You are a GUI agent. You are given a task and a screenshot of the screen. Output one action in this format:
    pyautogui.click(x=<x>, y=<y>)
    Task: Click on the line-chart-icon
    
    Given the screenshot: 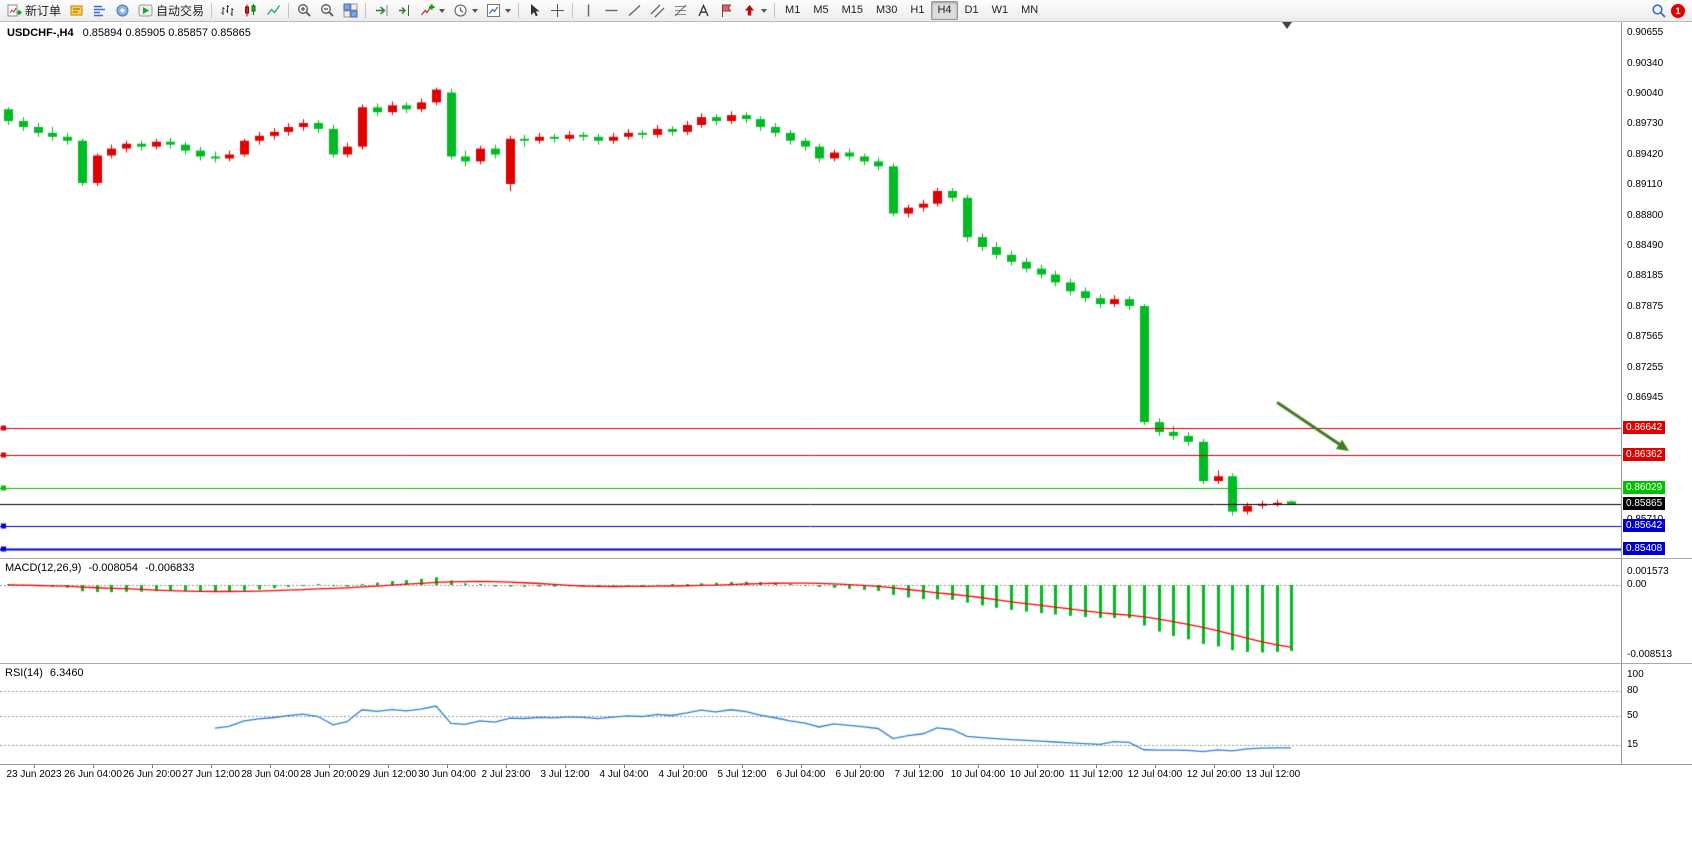 What is the action you would take?
    pyautogui.click(x=273, y=11)
    